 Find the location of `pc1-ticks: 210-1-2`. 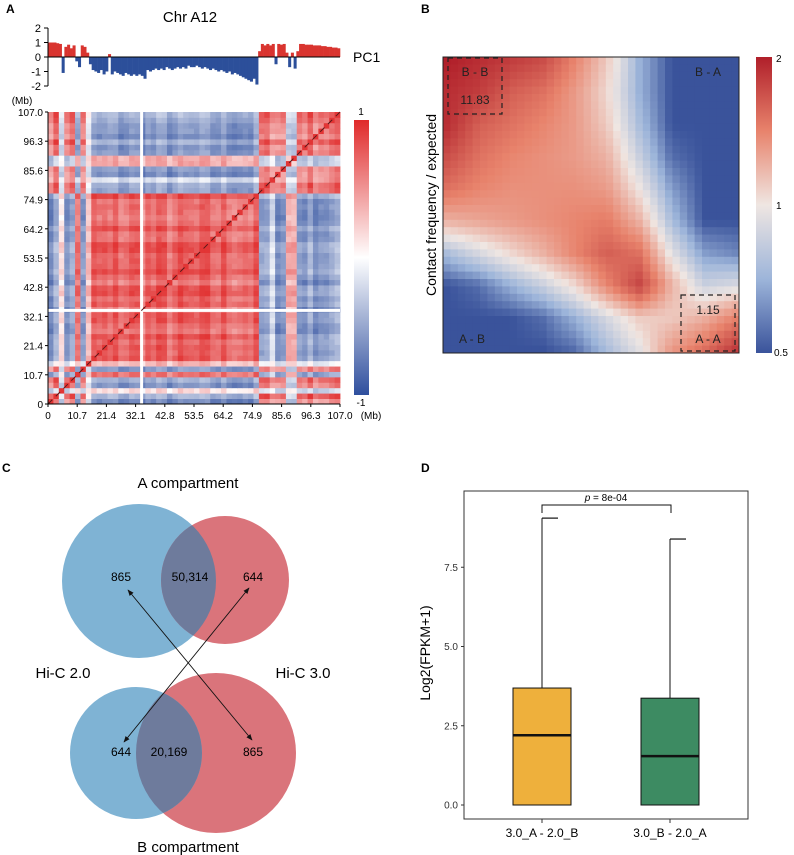

pc1-ticks: 210-1-2 is located at coordinates (39, 58).